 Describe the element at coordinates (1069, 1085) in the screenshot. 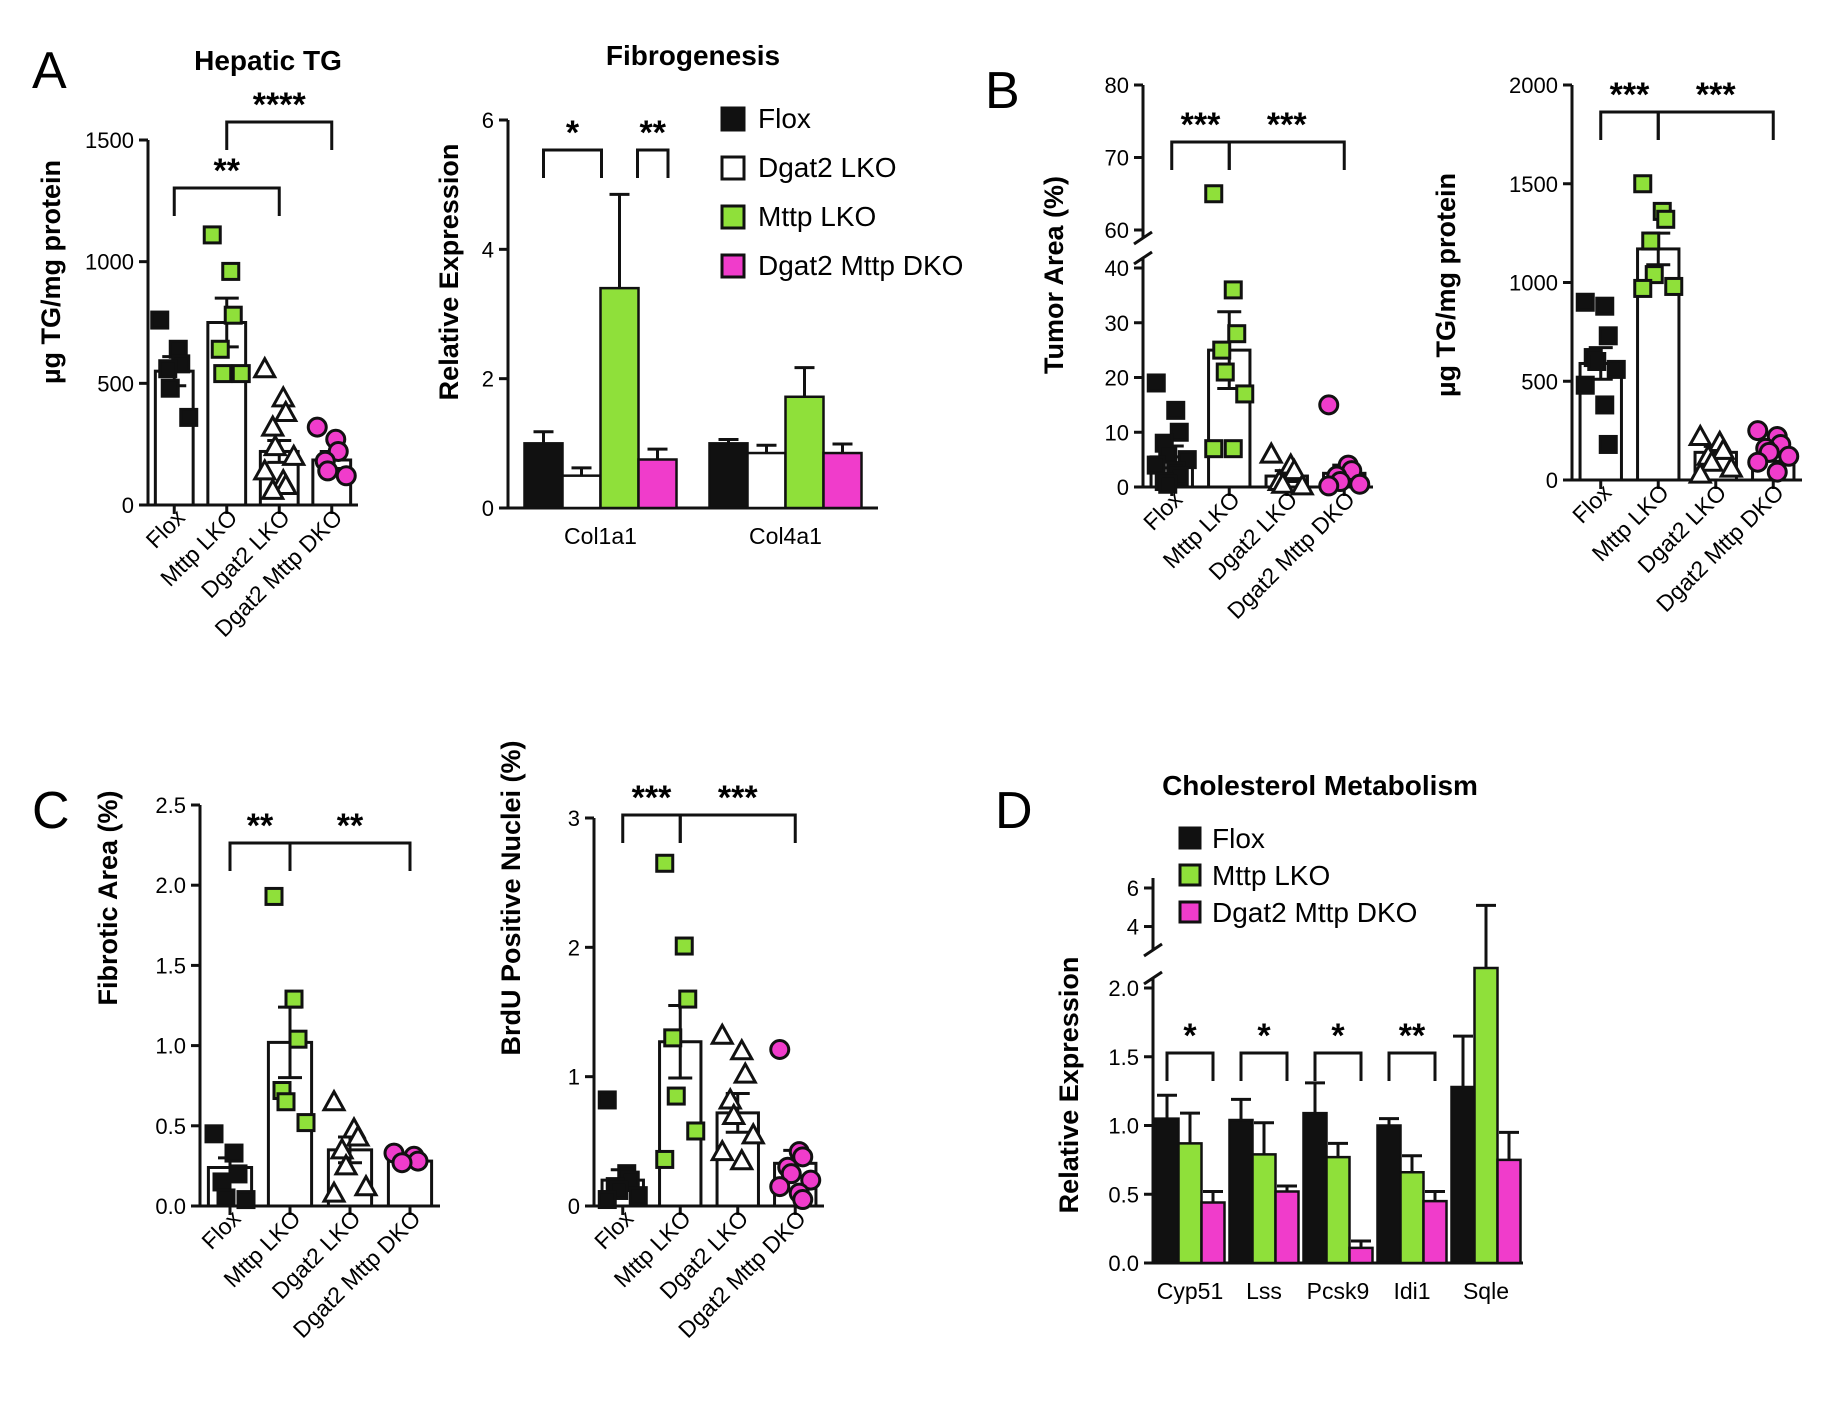

I see `ylabel-d: Relative Expression` at that location.